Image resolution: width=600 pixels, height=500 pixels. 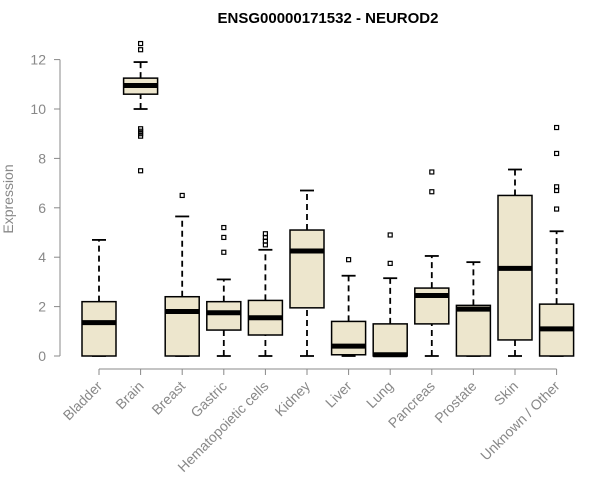 What do you see at coordinates (140, 107) in the screenshot?
I see `box-brain` at bounding box center [140, 107].